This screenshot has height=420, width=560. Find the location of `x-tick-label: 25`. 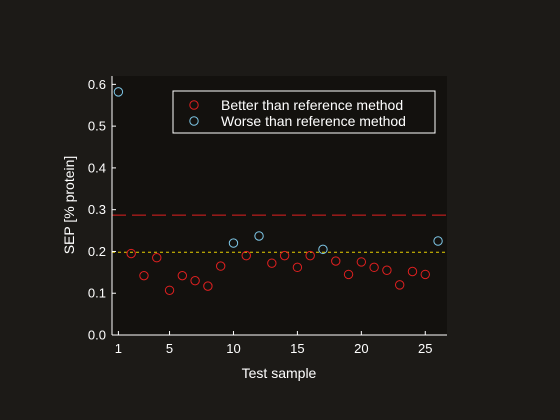

x-tick-label: 25 is located at coordinates (425, 348).